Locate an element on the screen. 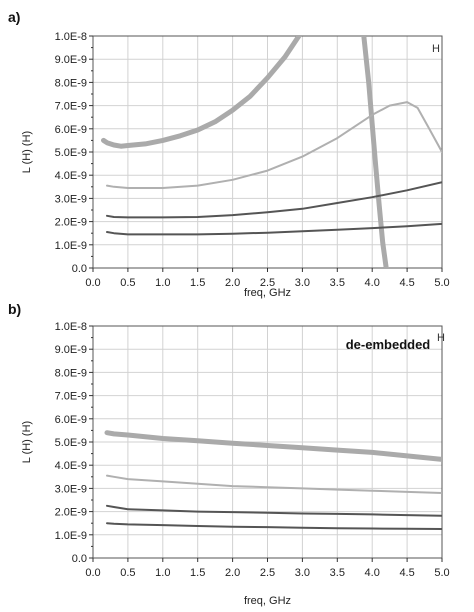 This screenshot has height=612, width=474. panel-label: a) is located at coordinates (14, 17).